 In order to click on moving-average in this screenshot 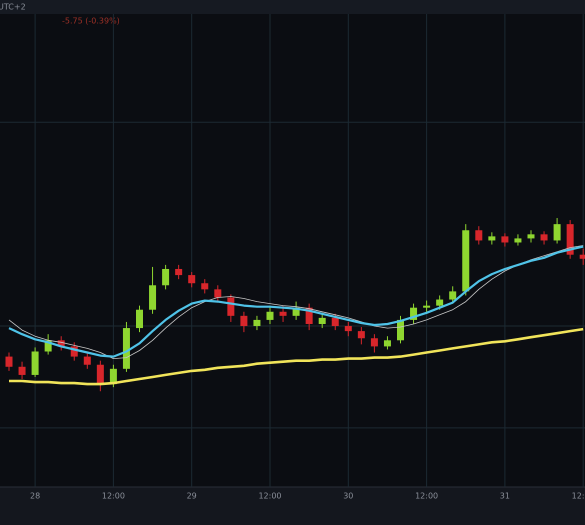, I will do `click(296, 356)`.